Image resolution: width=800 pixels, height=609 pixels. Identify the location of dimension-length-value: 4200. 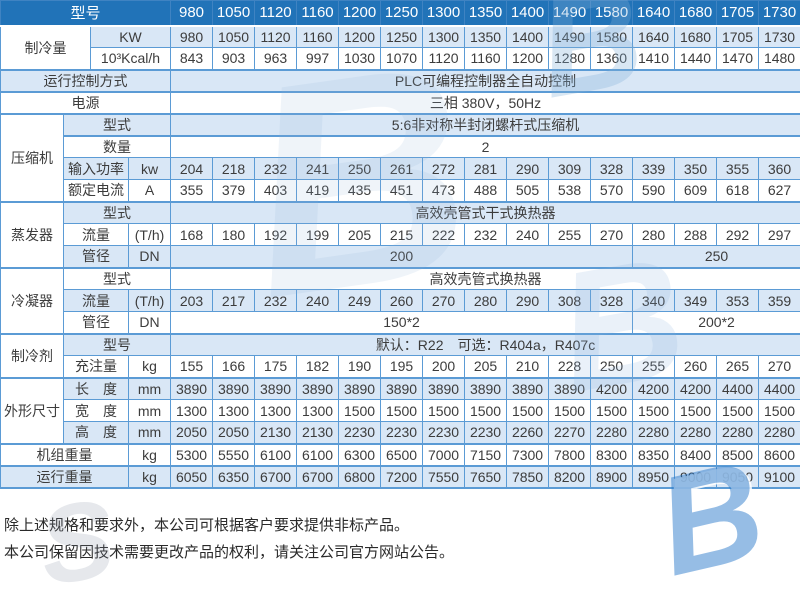
(654, 389).